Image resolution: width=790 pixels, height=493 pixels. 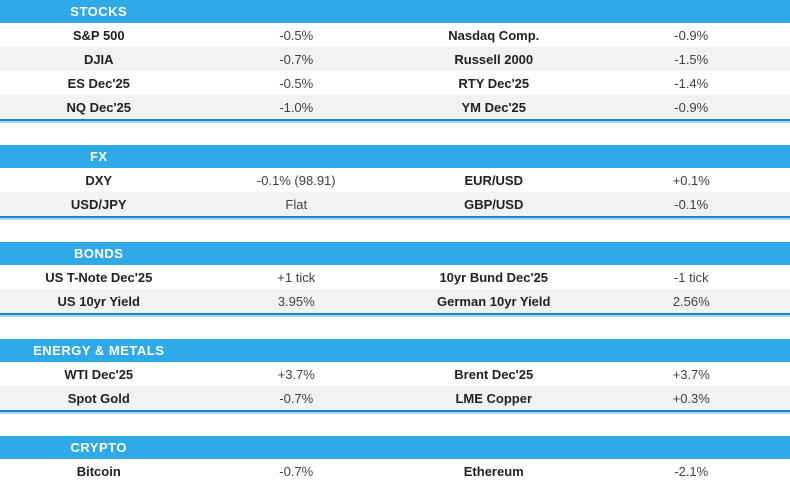 I want to click on section-crypto: CRYPTO Bitcoin -0.7% Ethereum -2.1%, so click(x=395, y=459).